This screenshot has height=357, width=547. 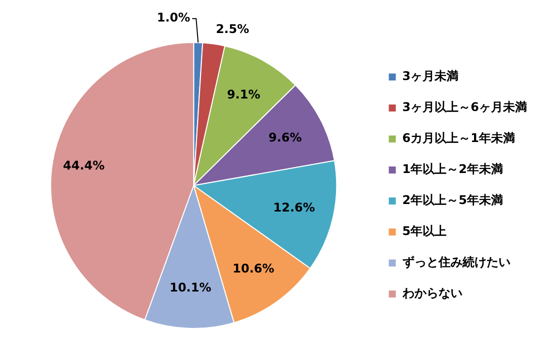 I want to click on data-label: 9.6%, so click(x=285, y=137).